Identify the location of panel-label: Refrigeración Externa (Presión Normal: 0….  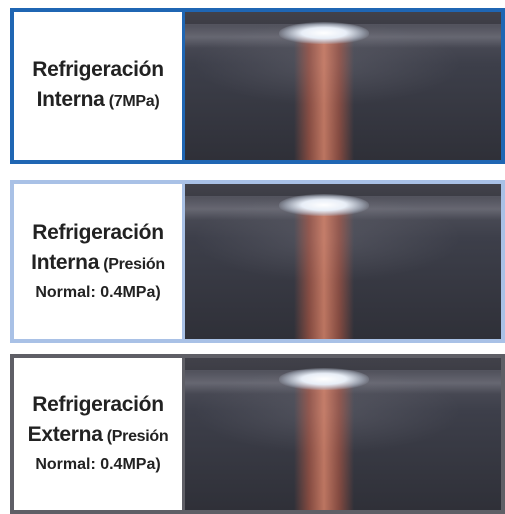
(98, 434).